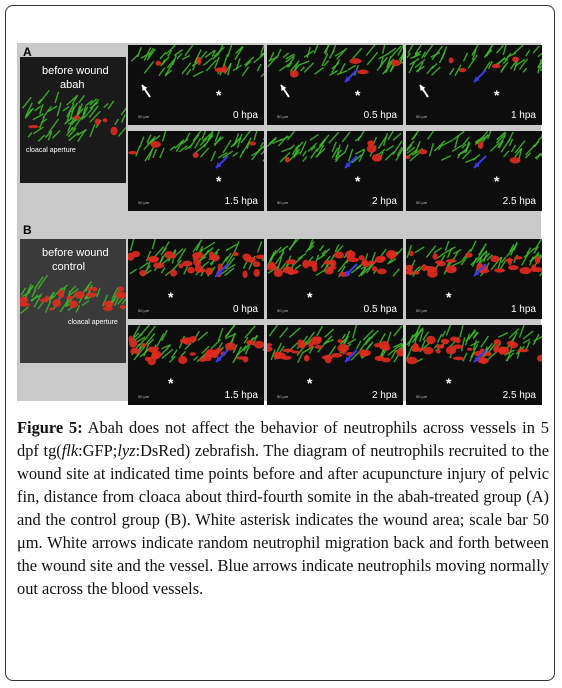 The width and height of the screenshot is (562, 688). Describe the element at coordinates (70, 450) in the screenshot. I see `caption-italic-flk: flk` at that location.